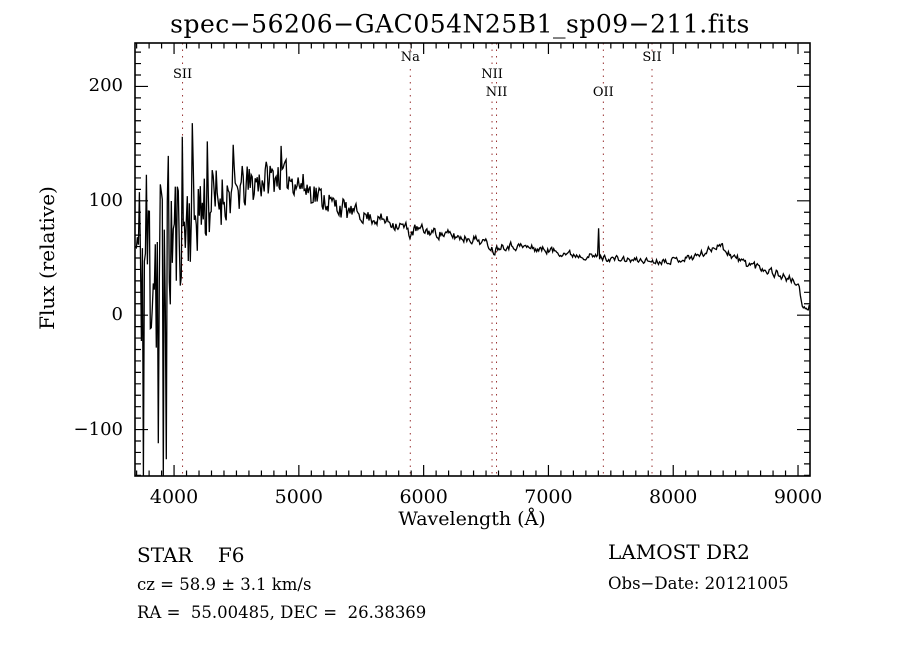  Describe the element at coordinates (299, 497) in the screenshot. I see `x-tick-label: 5000` at that location.